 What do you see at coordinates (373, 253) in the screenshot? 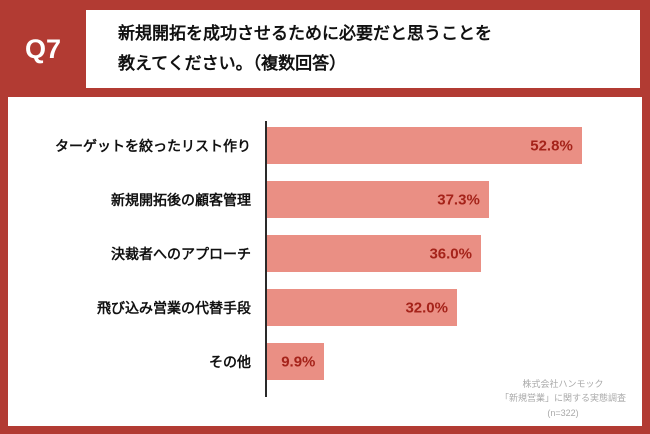
I see `bar: 36.0%` at bounding box center [373, 253].